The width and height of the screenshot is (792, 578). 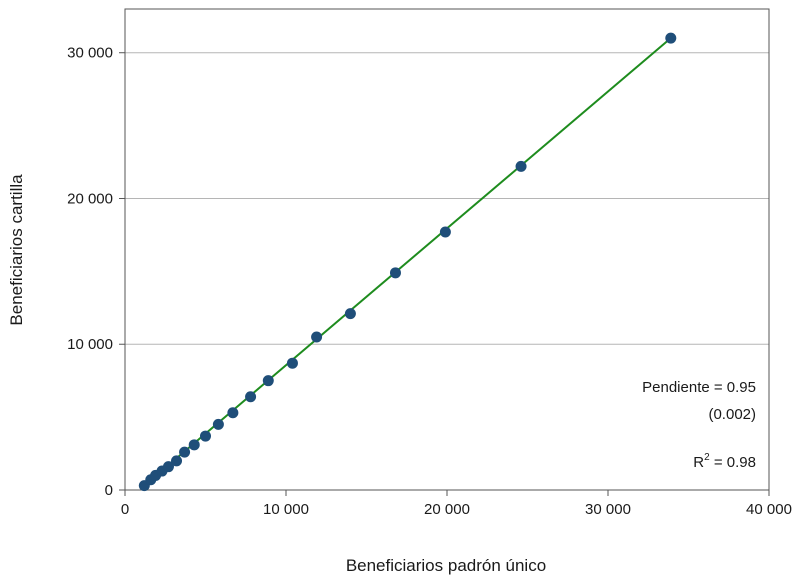 What do you see at coordinates (608, 509) in the screenshot?
I see `x-tick-label: 30 000` at bounding box center [608, 509].